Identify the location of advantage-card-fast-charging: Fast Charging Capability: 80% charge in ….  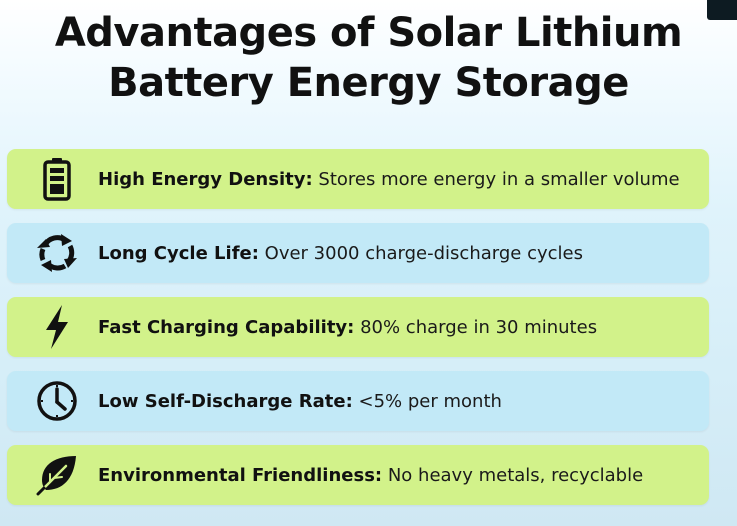
(358, 327).